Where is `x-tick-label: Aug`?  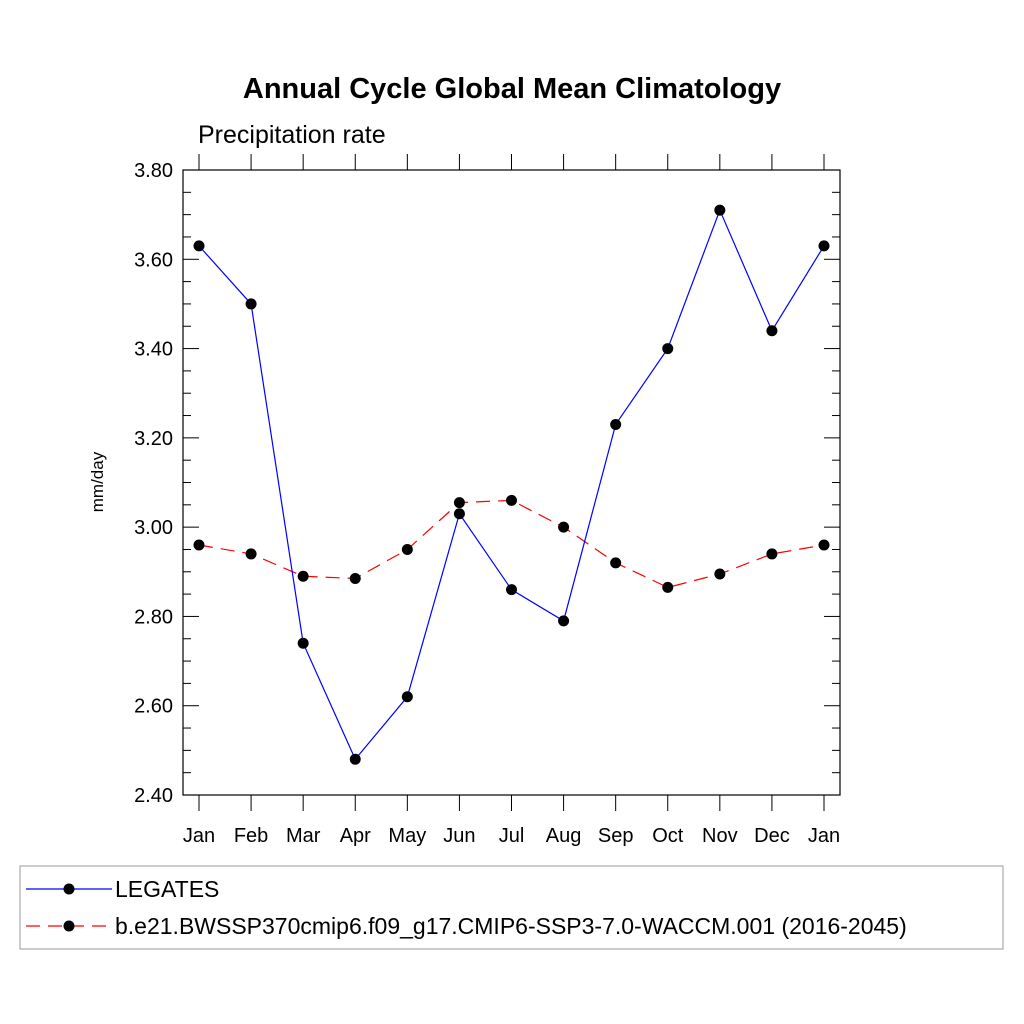
x-tick-label: Aug is located at coordinates (564, 836).